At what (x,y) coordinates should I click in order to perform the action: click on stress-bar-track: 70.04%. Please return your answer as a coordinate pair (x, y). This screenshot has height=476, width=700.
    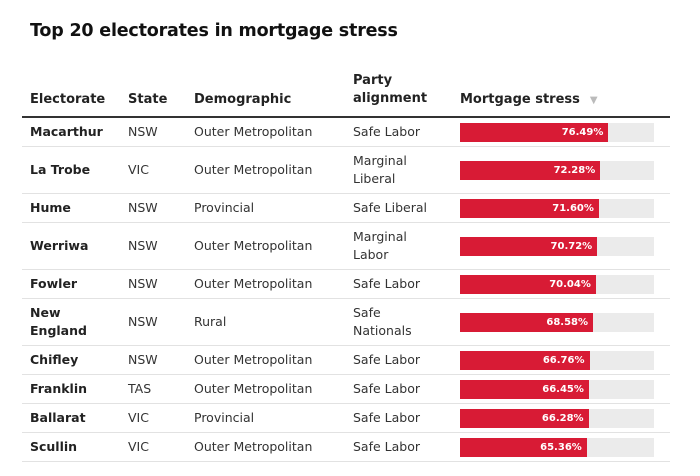
    Looking at the image, I should click on (557, 284).